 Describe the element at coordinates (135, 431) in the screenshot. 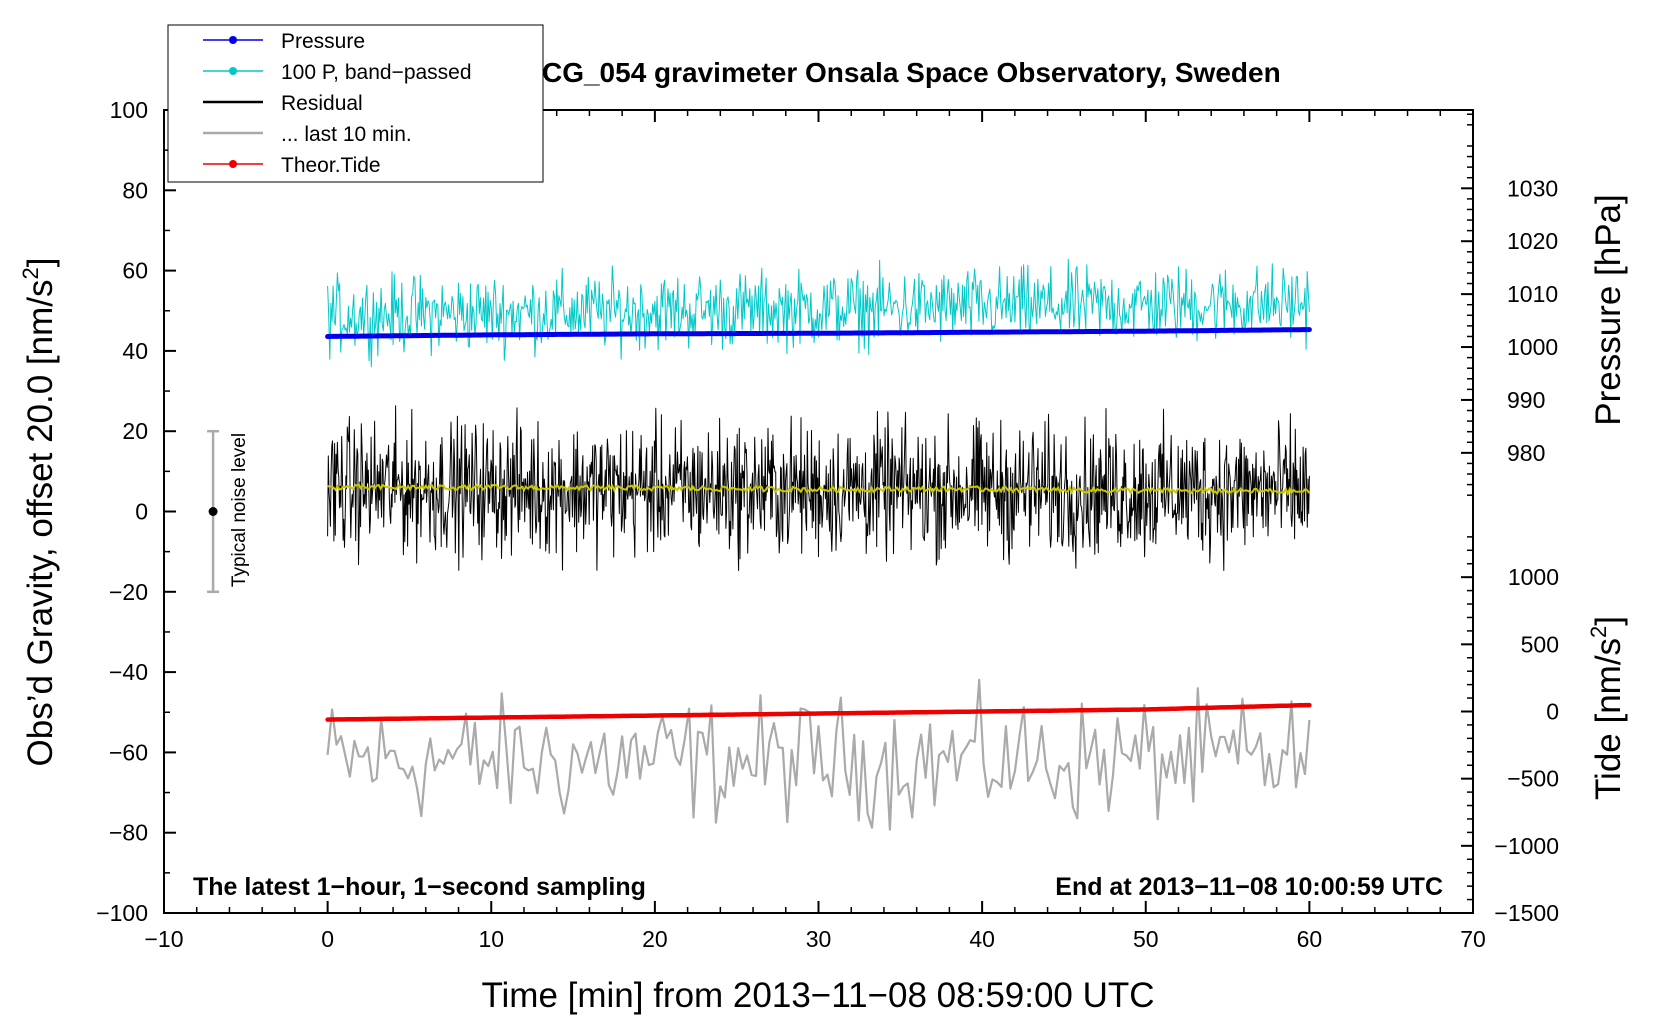

I see `y-tick-label: 20` at that location.